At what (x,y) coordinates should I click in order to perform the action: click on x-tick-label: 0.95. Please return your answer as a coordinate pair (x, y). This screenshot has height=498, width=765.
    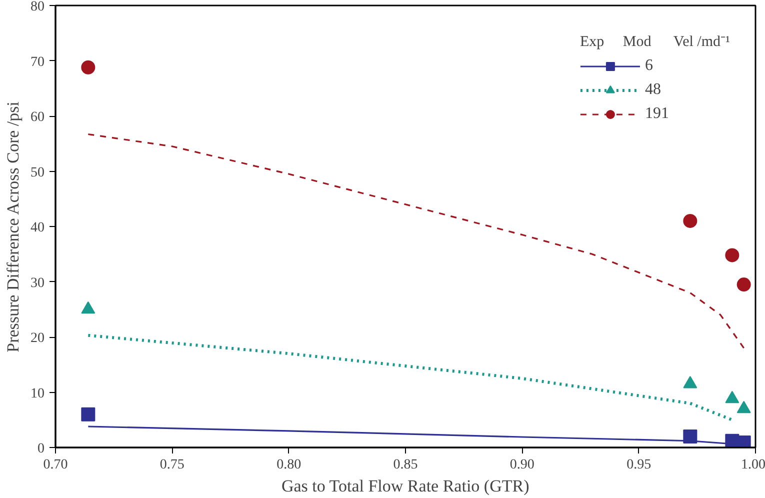
    Looking at the image, I should click on (639, 465).